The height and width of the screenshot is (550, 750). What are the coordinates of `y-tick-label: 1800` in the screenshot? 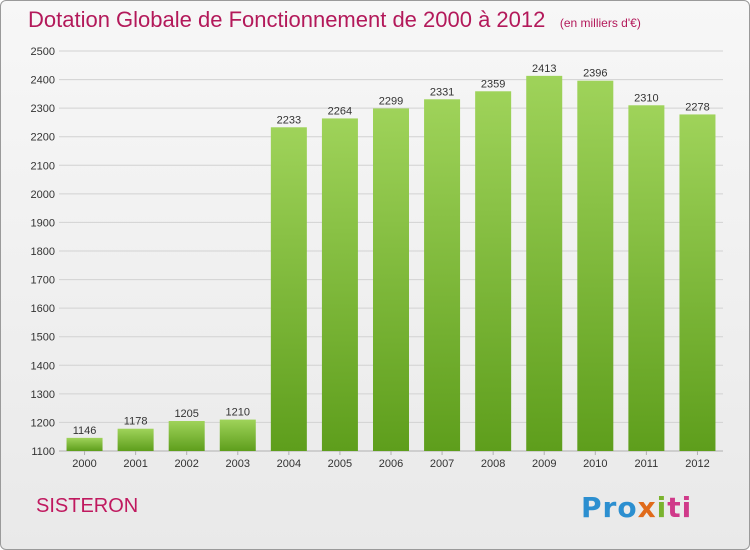 It's located at (43, 252).